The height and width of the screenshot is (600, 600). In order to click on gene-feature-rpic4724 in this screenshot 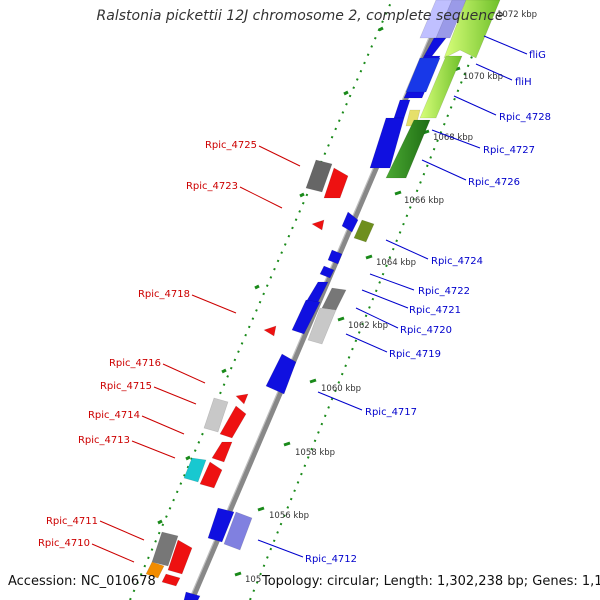, I will do `click(364, 231)`.